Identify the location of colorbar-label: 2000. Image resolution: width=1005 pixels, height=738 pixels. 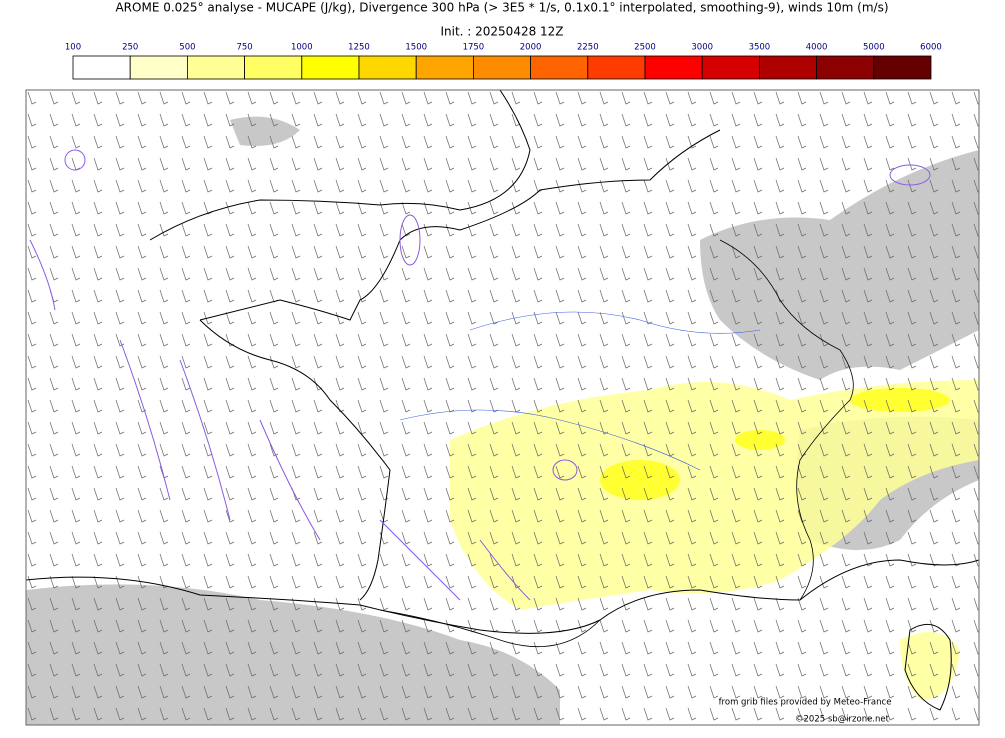
(531, 48).